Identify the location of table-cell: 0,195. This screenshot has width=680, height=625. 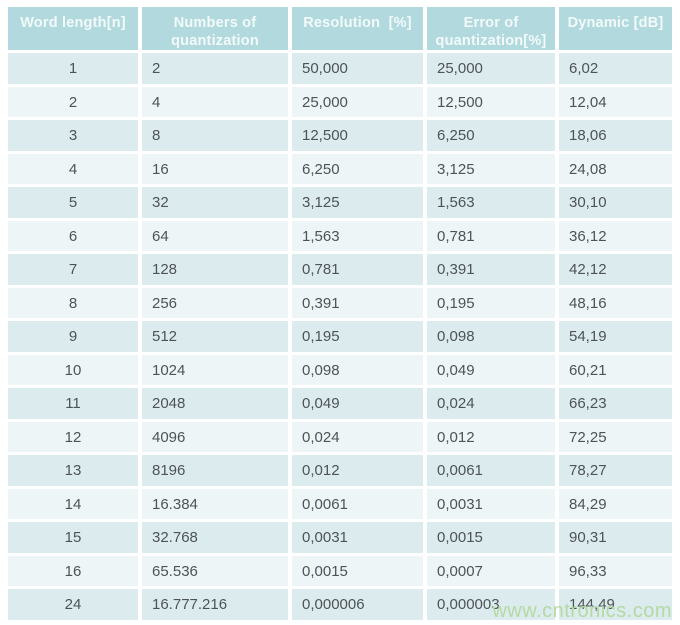
(491, 303).